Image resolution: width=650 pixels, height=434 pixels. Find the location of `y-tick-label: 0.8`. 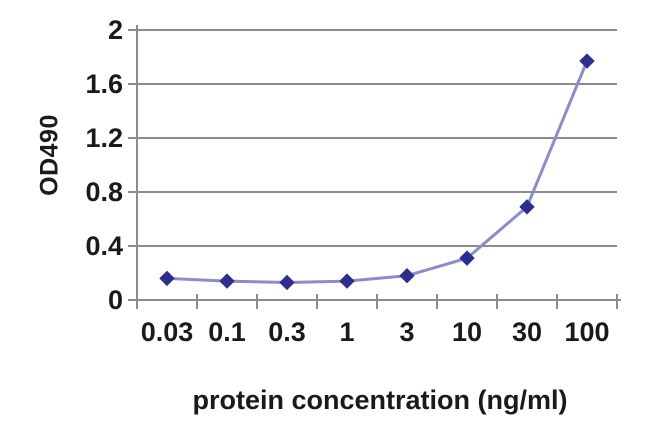

y-tick-label: 0.8 is located at coordinates (104, 192).